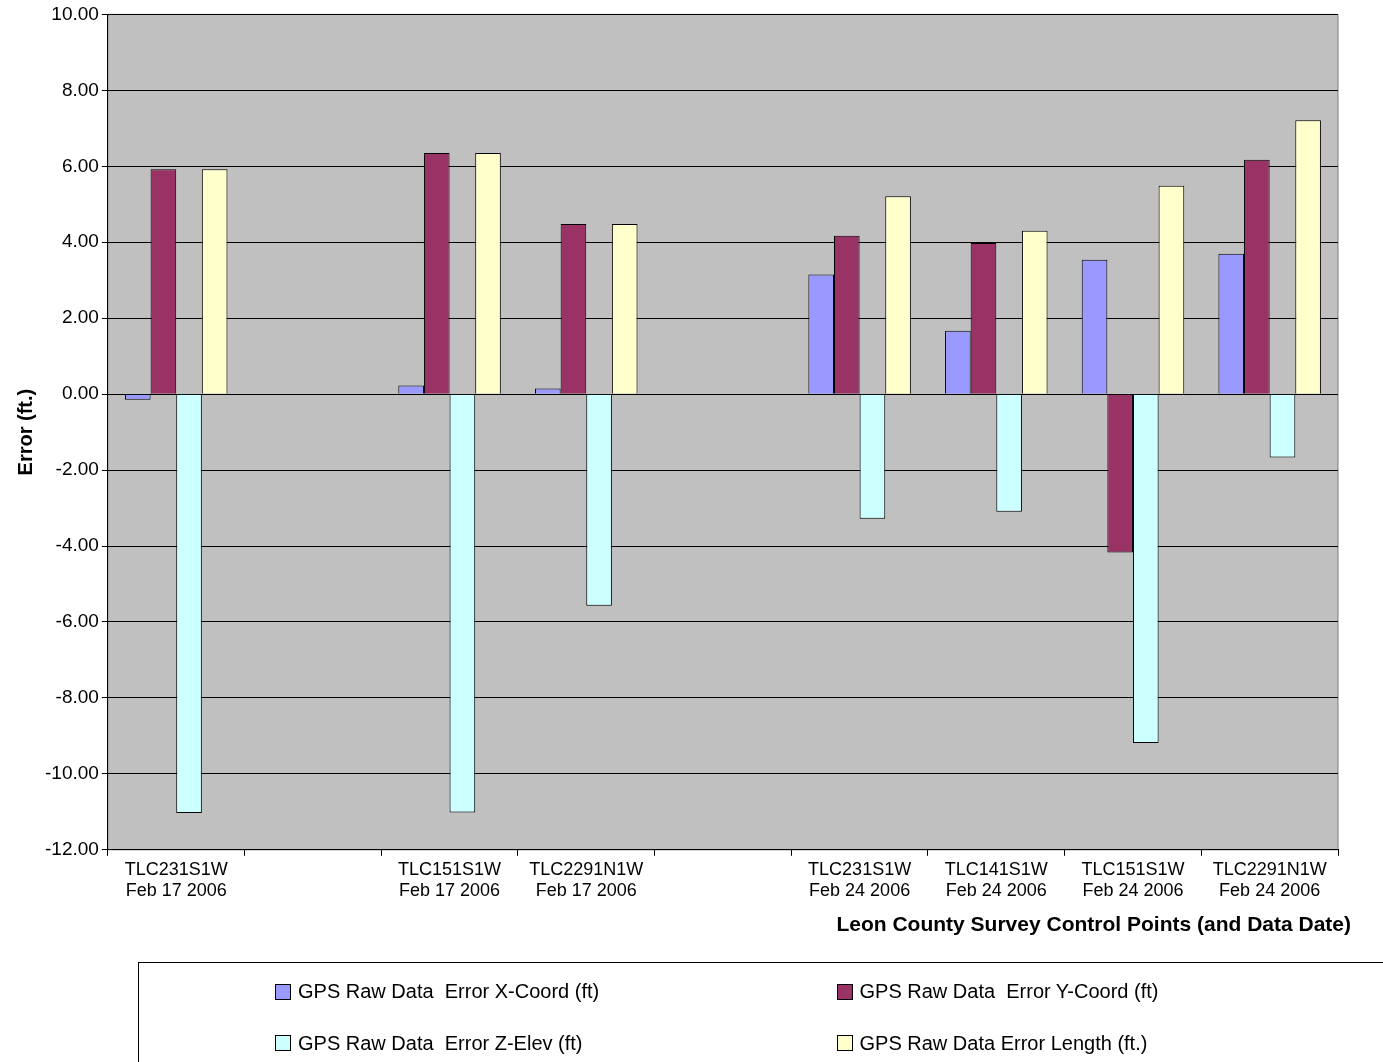  What do you see at coordinates (1269, 879) in the screenshot?
I see `x-tick-label: TLC2291N1W Feb 24 2006` at bounding box center [1269, 879].